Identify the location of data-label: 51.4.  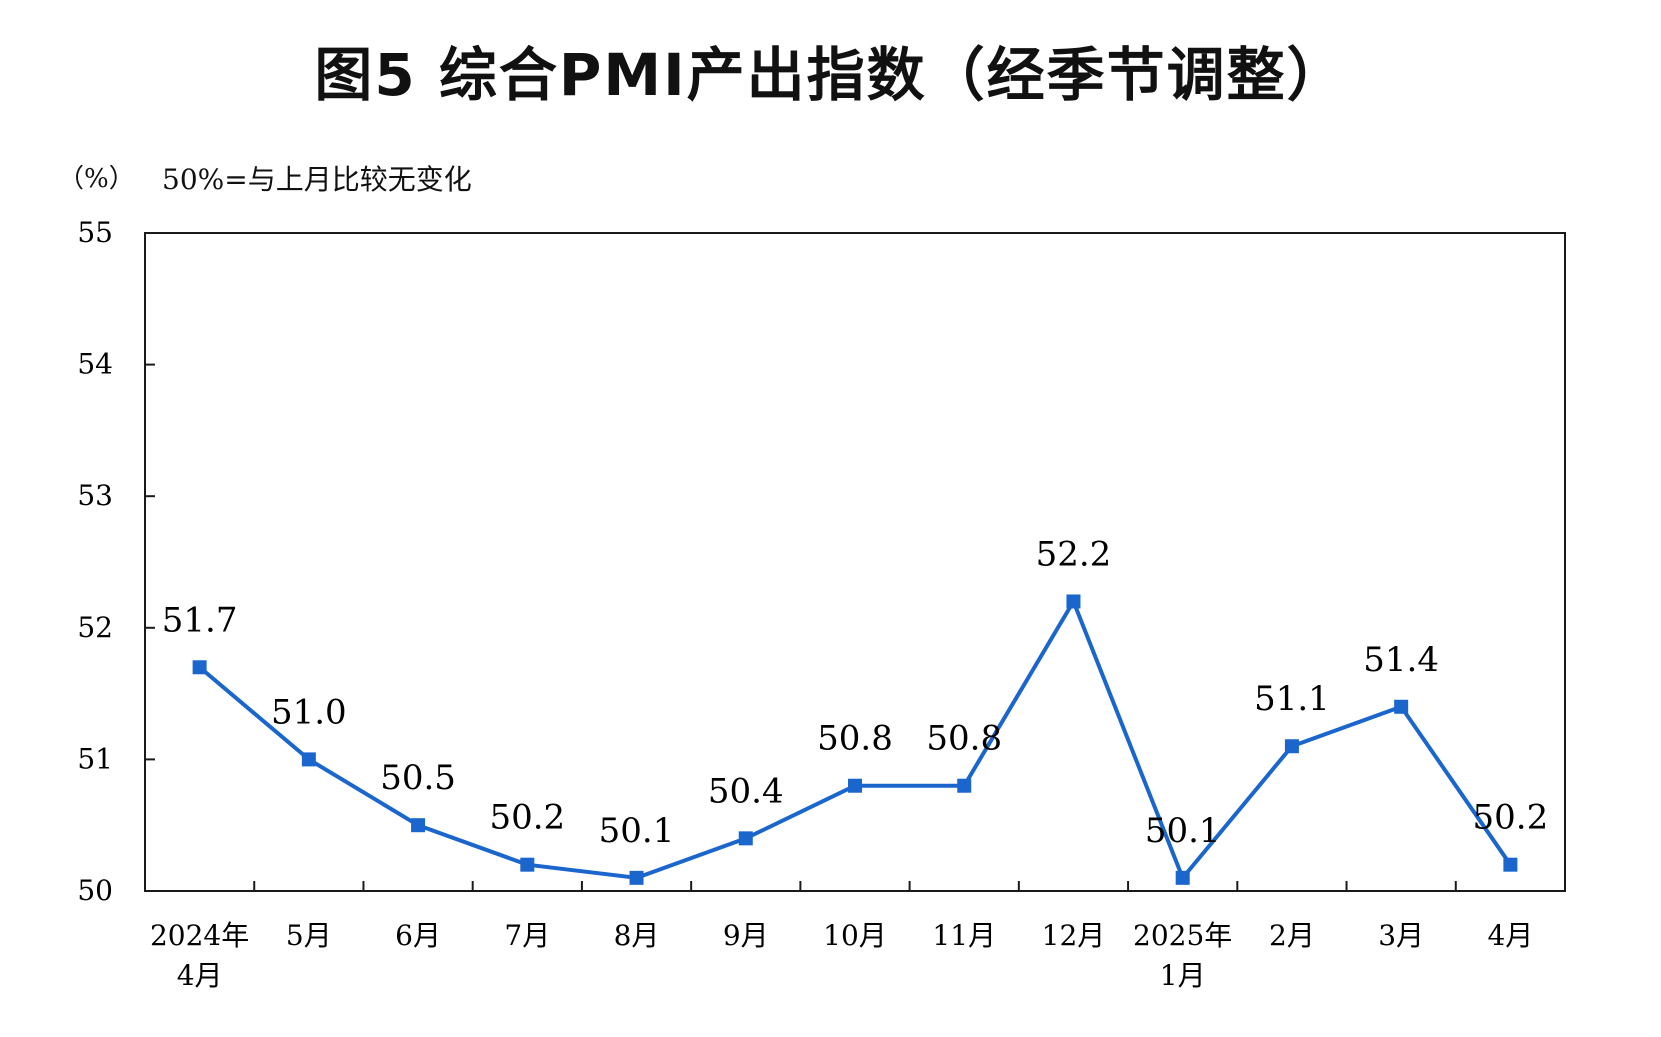
(1401, 660).